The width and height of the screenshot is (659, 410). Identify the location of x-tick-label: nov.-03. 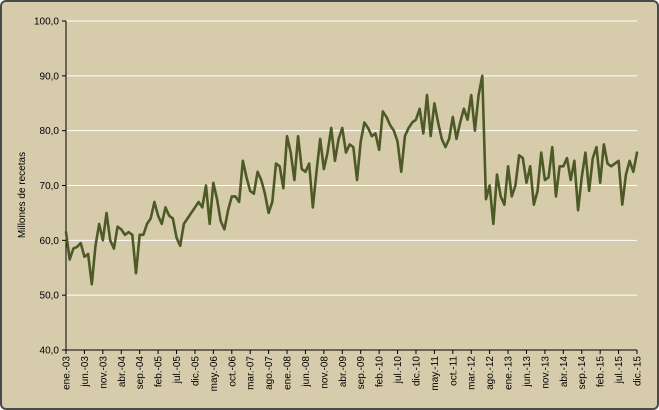
(103, 372).